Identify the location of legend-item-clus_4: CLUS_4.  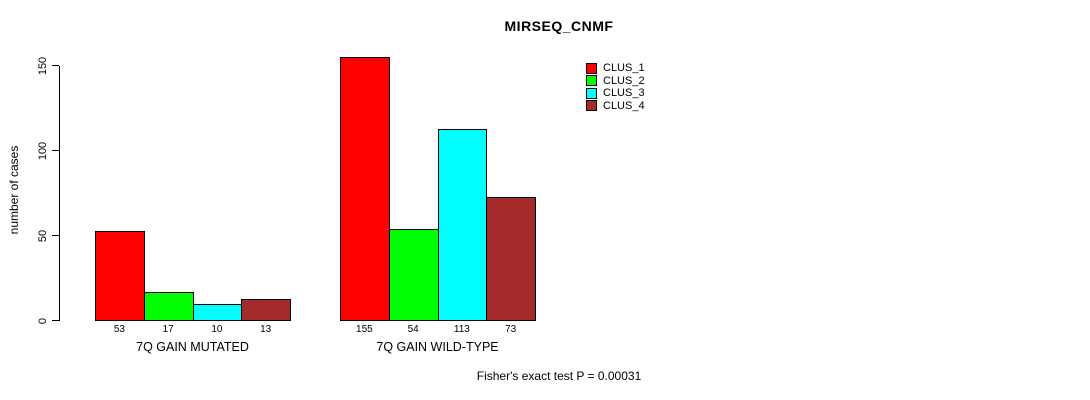
(615, 106).